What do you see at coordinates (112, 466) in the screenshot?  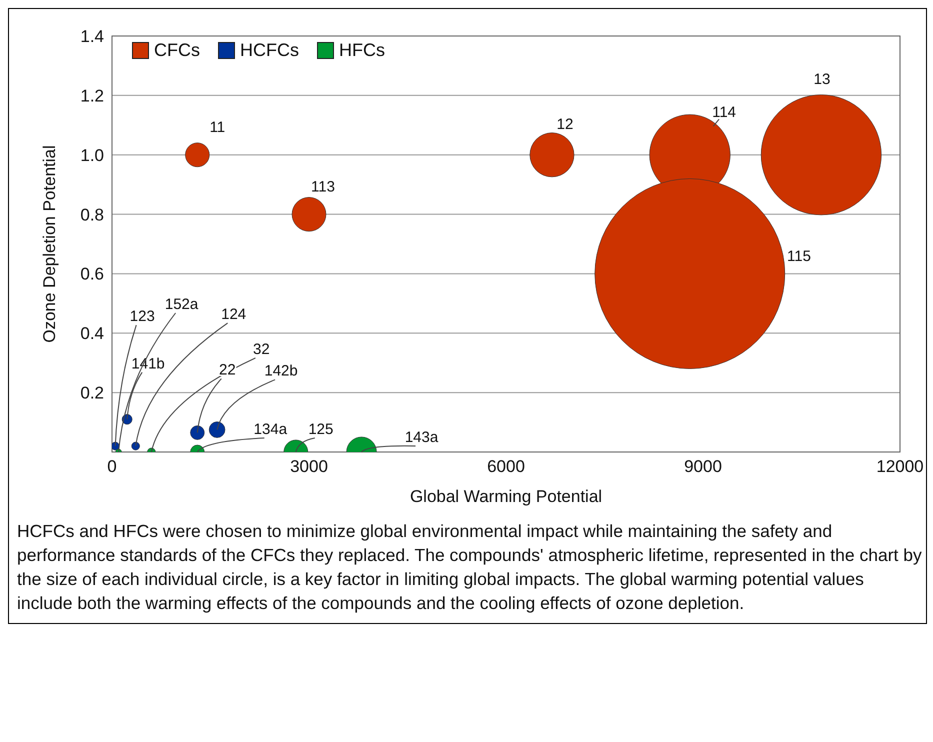 I see `x-tick-label: 0` at bounding box center [112, 466].